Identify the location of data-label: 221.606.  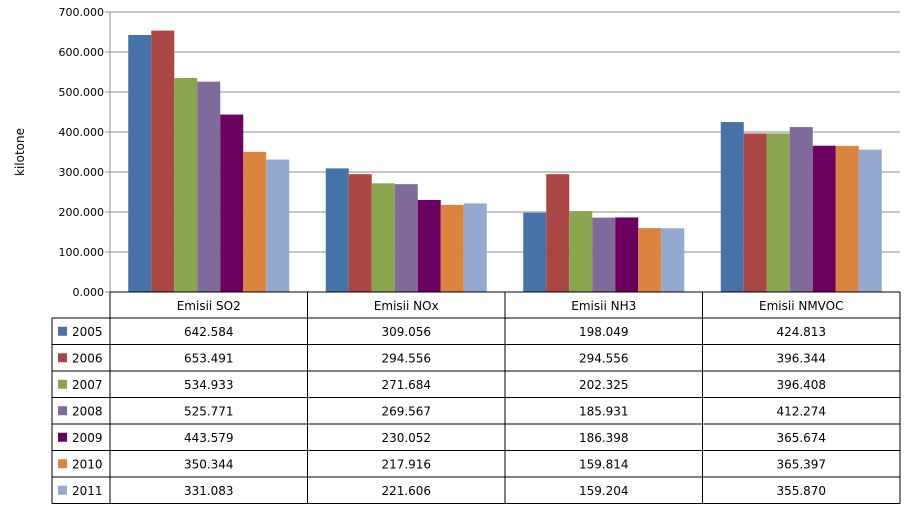
(406, 491).